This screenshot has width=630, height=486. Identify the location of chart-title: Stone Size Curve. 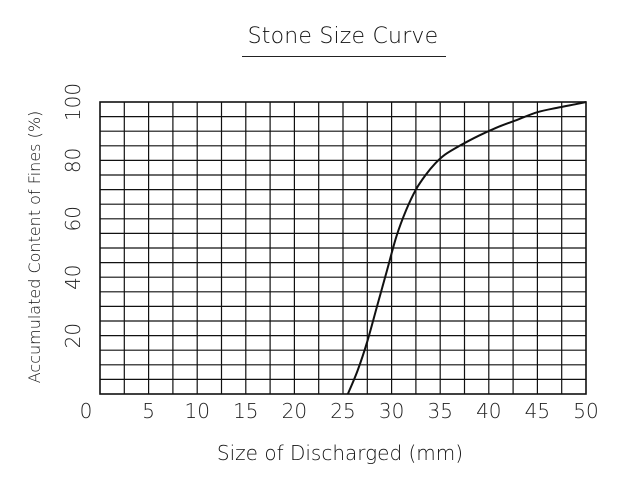
(343, 36).